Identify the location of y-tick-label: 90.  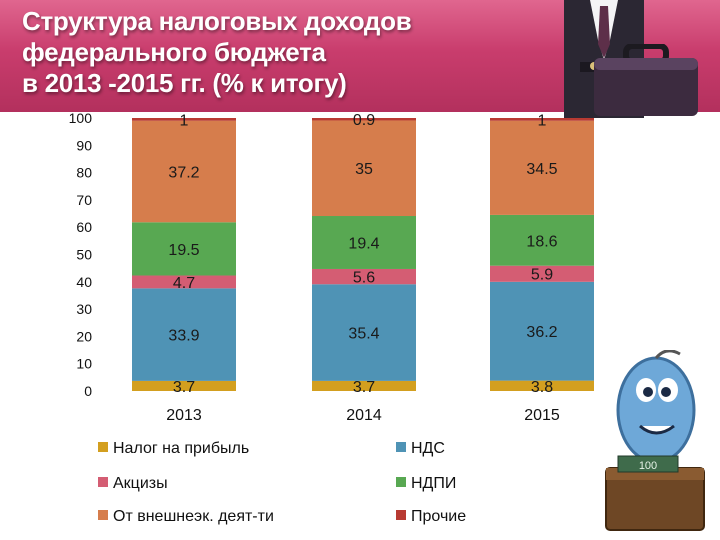
(84, 145).